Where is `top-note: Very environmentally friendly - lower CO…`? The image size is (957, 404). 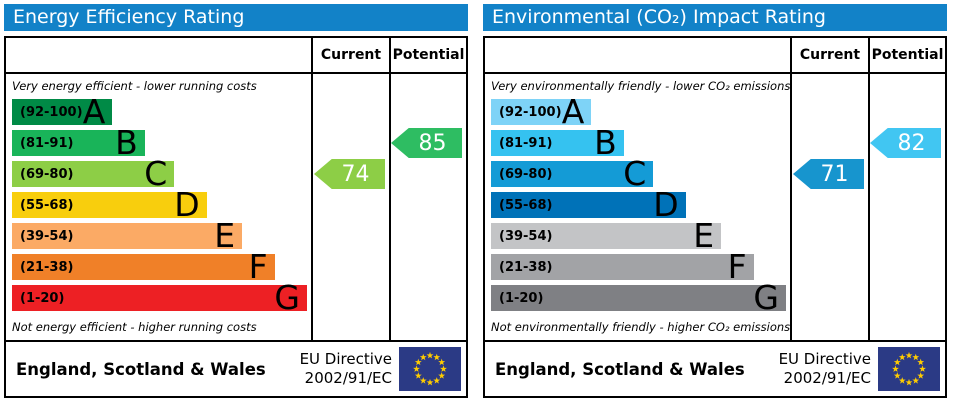
top-note: Very environmentally friendly - lower CO… is located at coordinates (640, 86).